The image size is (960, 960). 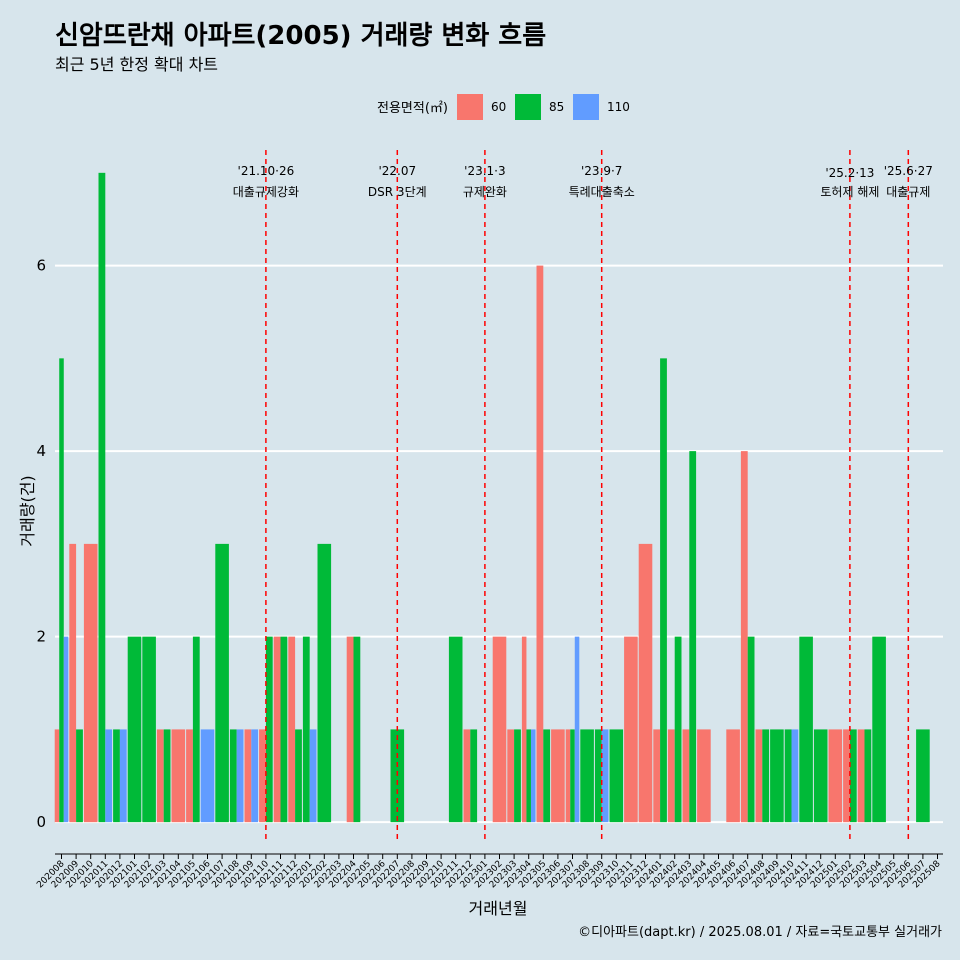 I want to click on y-tick-label: 0, so click(x=41, y=822).